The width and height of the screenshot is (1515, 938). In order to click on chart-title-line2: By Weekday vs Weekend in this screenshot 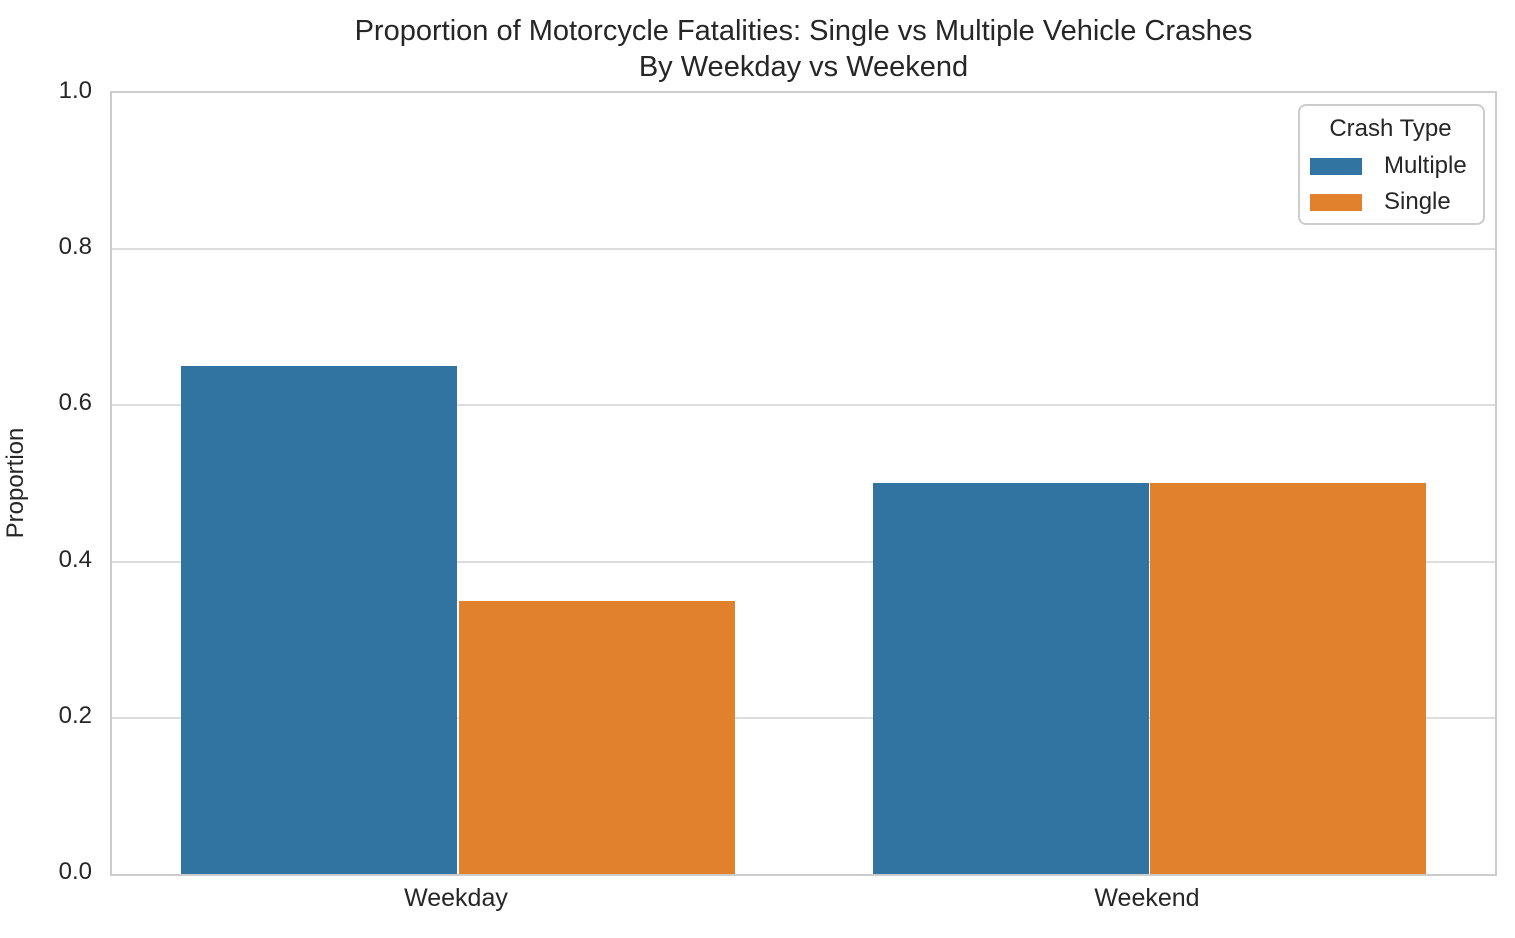, I will do `click(803, 67)`.